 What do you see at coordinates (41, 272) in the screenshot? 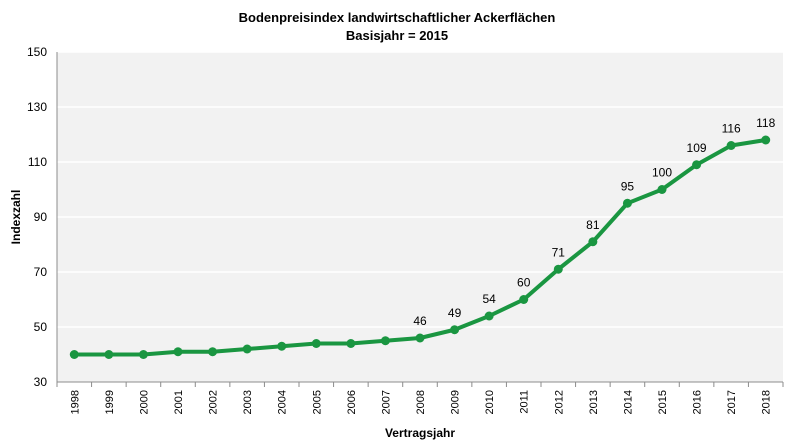
I see `y-tick-label: 70` at bounding box center [41, 272].